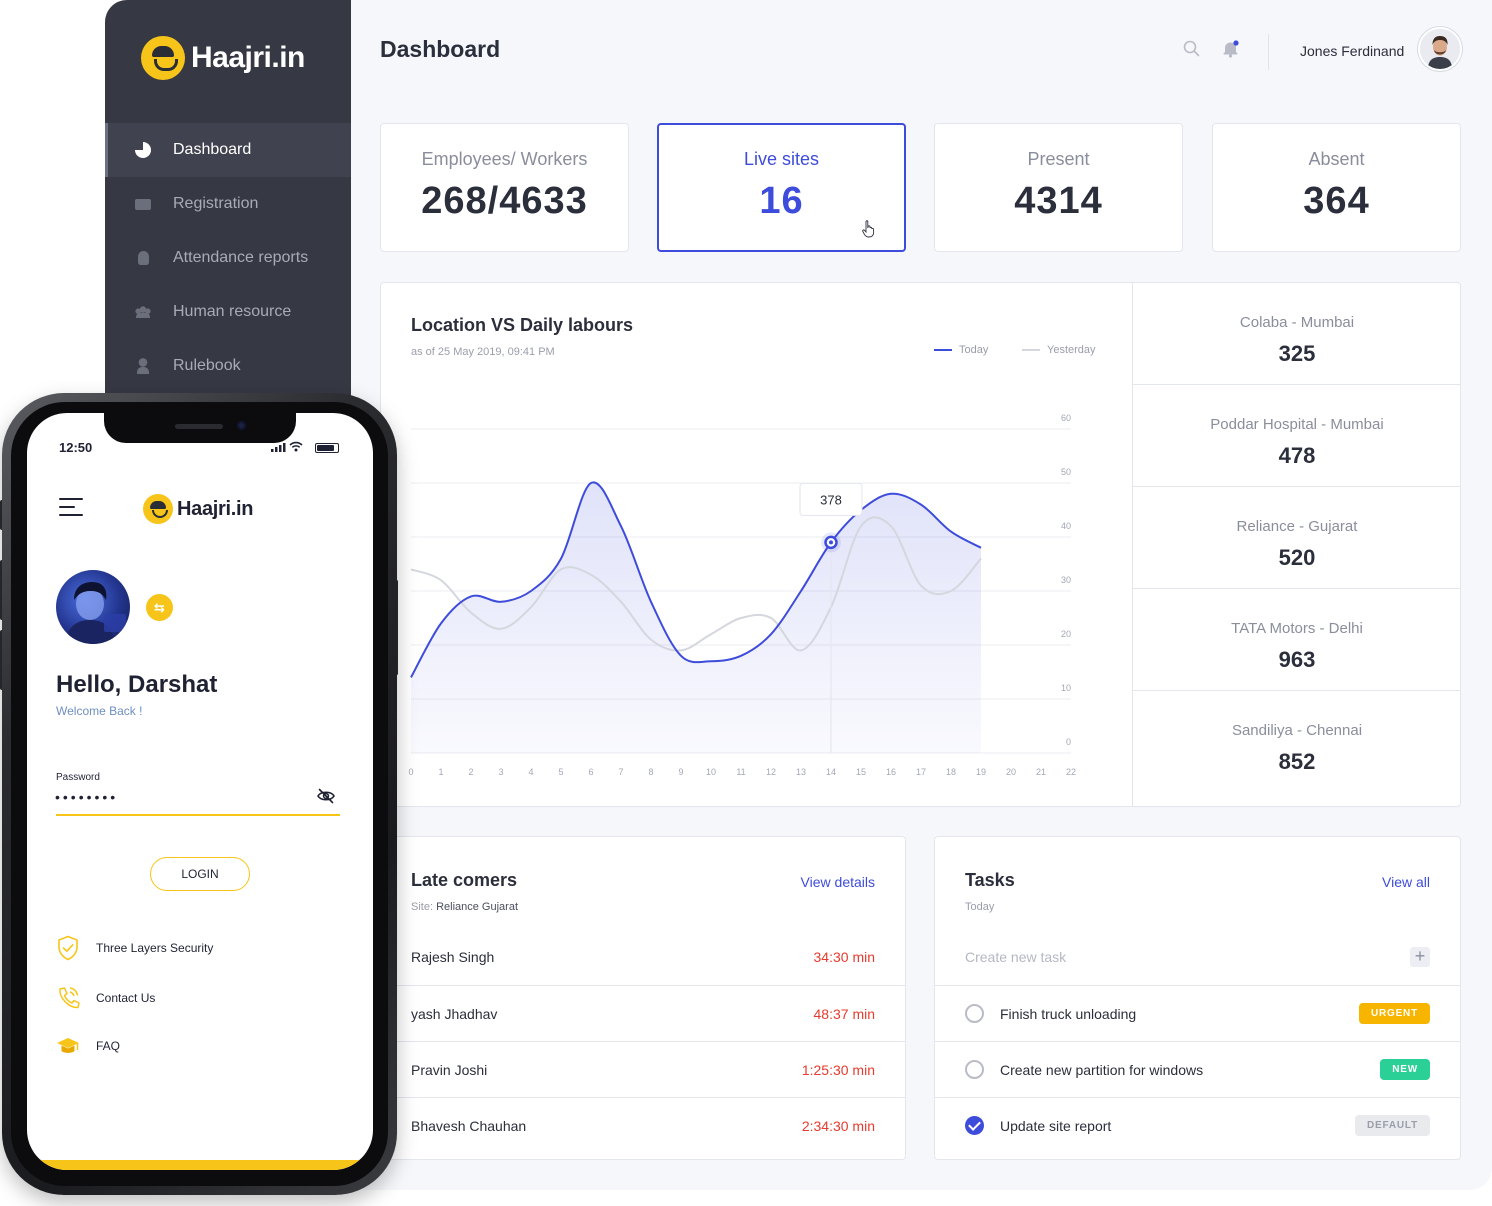 This screenshot has height=1206, width=1492. What do you see at coordinates (1016, 957) in the screenshot?
I see `new-task-input: Create new task` at bounding box center [1016, 957].